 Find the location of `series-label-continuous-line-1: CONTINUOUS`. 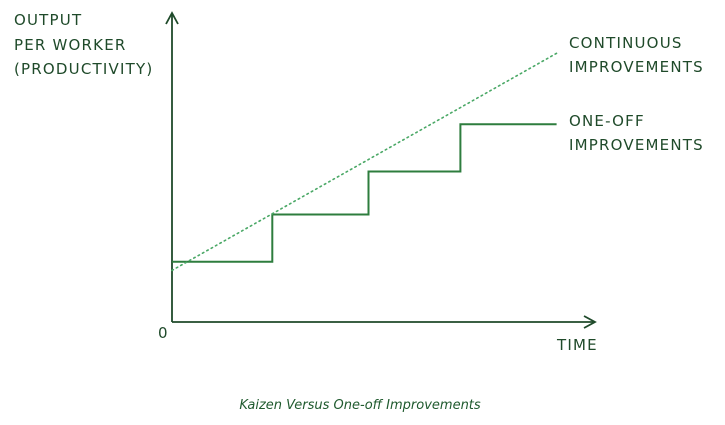

series-label-continuous-line-1: CONTINUOUS is located at coordinates (626, 43).